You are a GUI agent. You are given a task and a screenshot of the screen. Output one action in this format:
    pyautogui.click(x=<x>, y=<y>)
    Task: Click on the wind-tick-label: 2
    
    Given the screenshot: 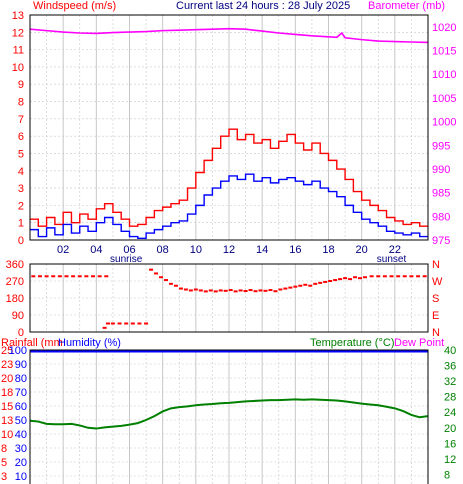 What is the action you would take?
    pyautogui.click(x=21, y=206)
    